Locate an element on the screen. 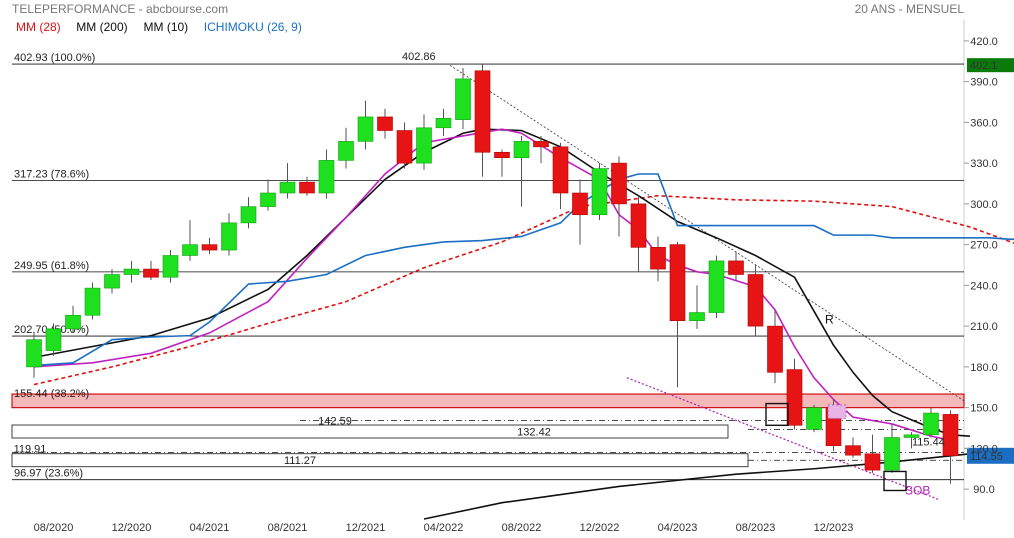  peak-label: 402.86 is located at coordinates (419, 57).